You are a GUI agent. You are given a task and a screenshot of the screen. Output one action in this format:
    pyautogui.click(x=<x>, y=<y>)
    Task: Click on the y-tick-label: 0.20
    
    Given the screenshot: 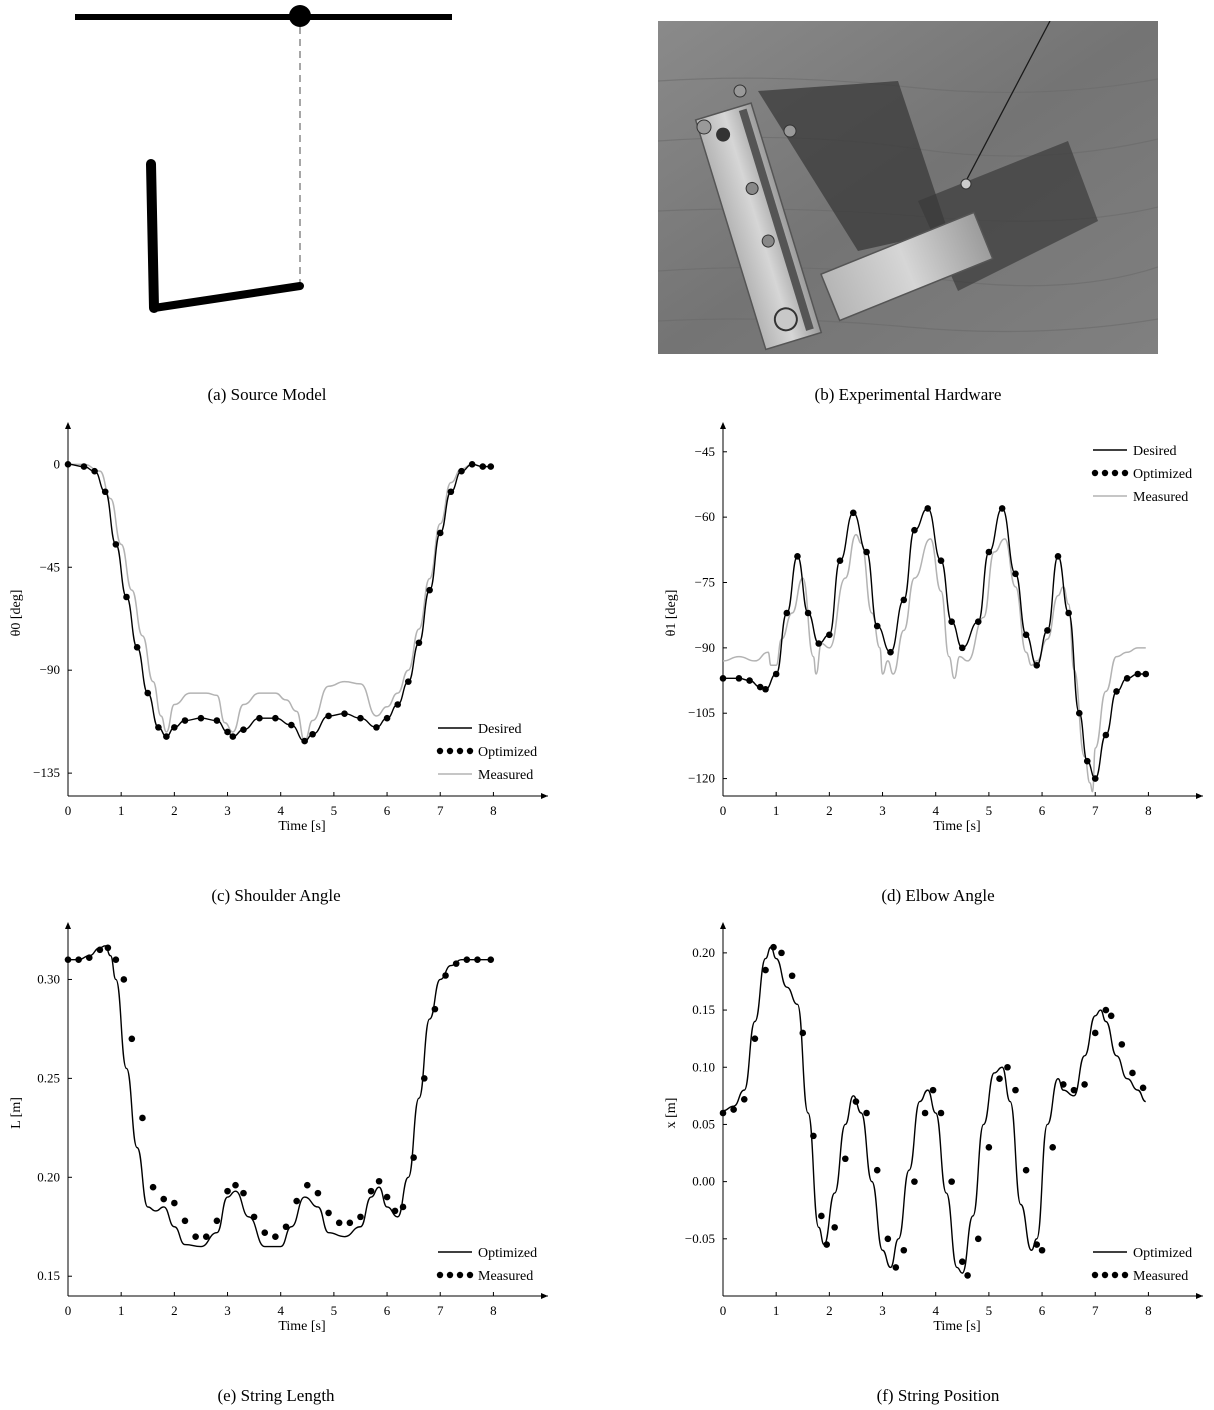 What is the action you would take?
    pyautogui.click(x=703, y=952)
    